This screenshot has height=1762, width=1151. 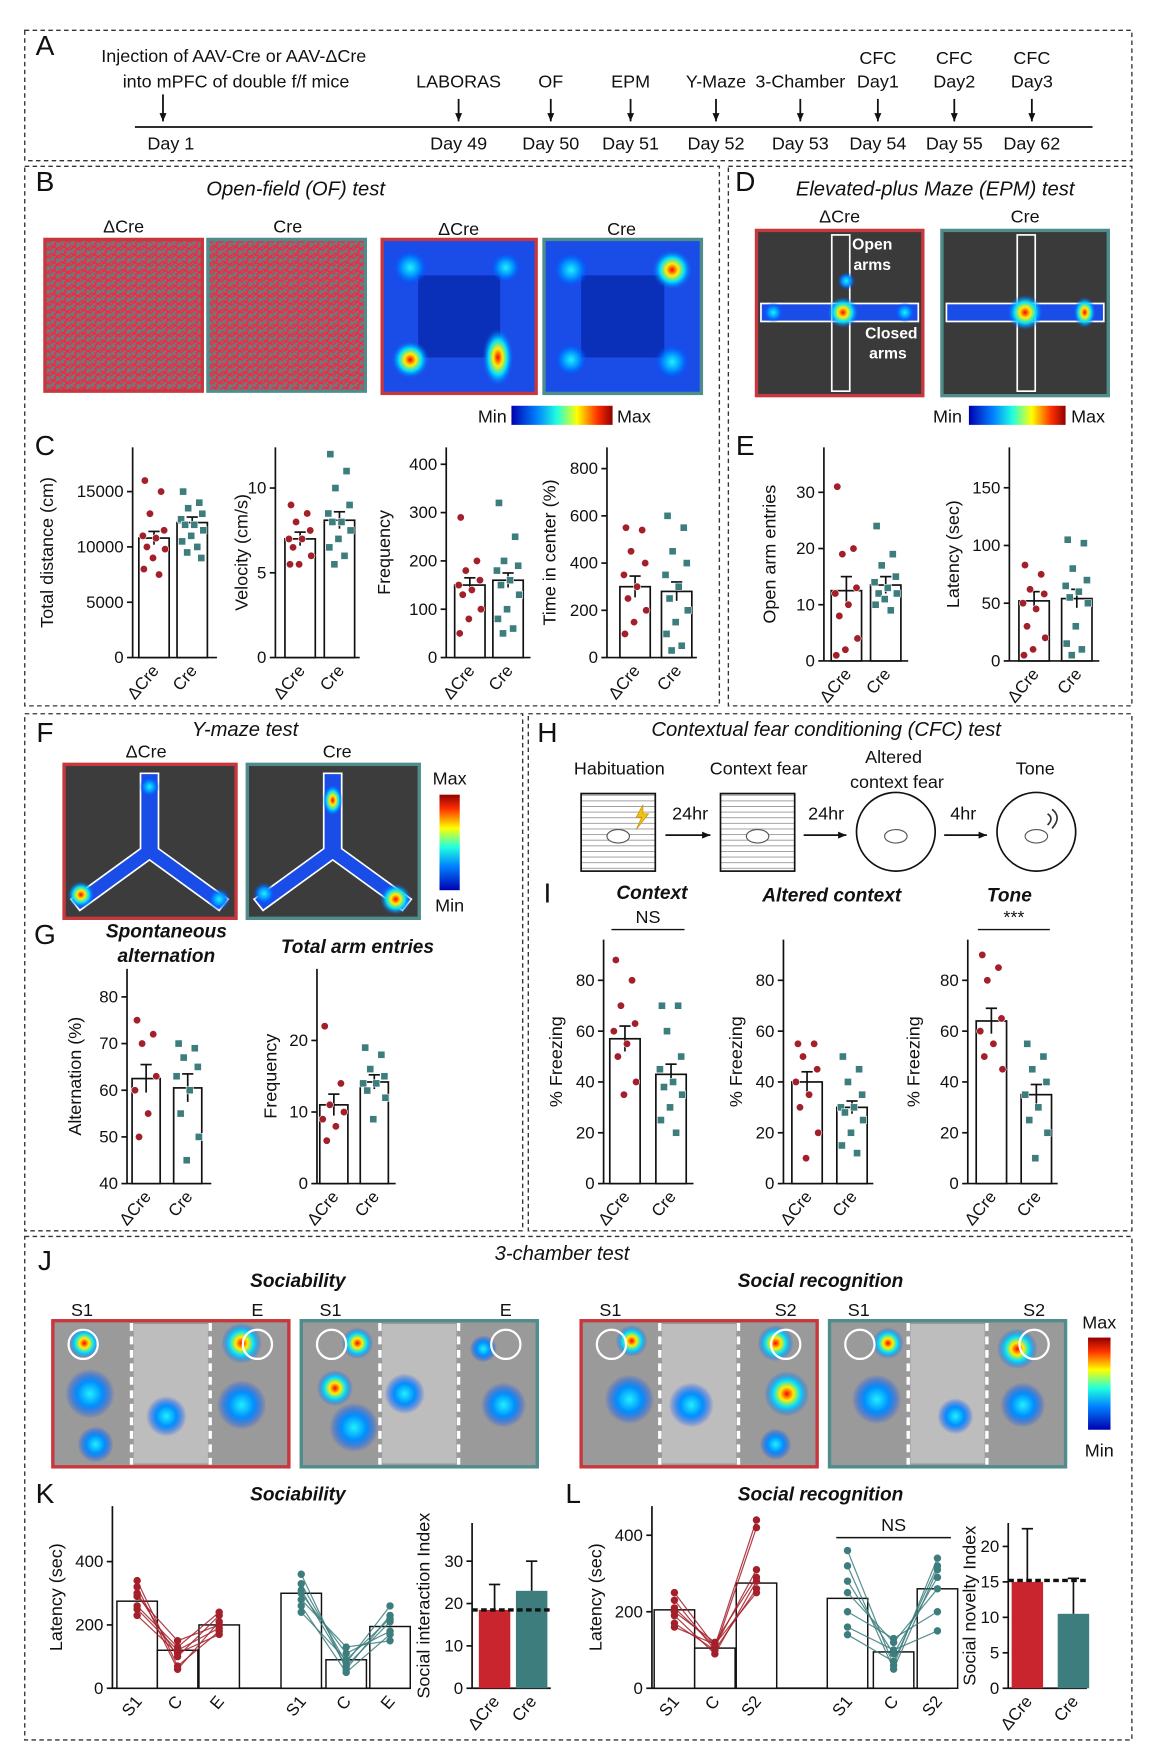 I want to click on x-tick-label: ΔCre, so click(x=142, y=682).